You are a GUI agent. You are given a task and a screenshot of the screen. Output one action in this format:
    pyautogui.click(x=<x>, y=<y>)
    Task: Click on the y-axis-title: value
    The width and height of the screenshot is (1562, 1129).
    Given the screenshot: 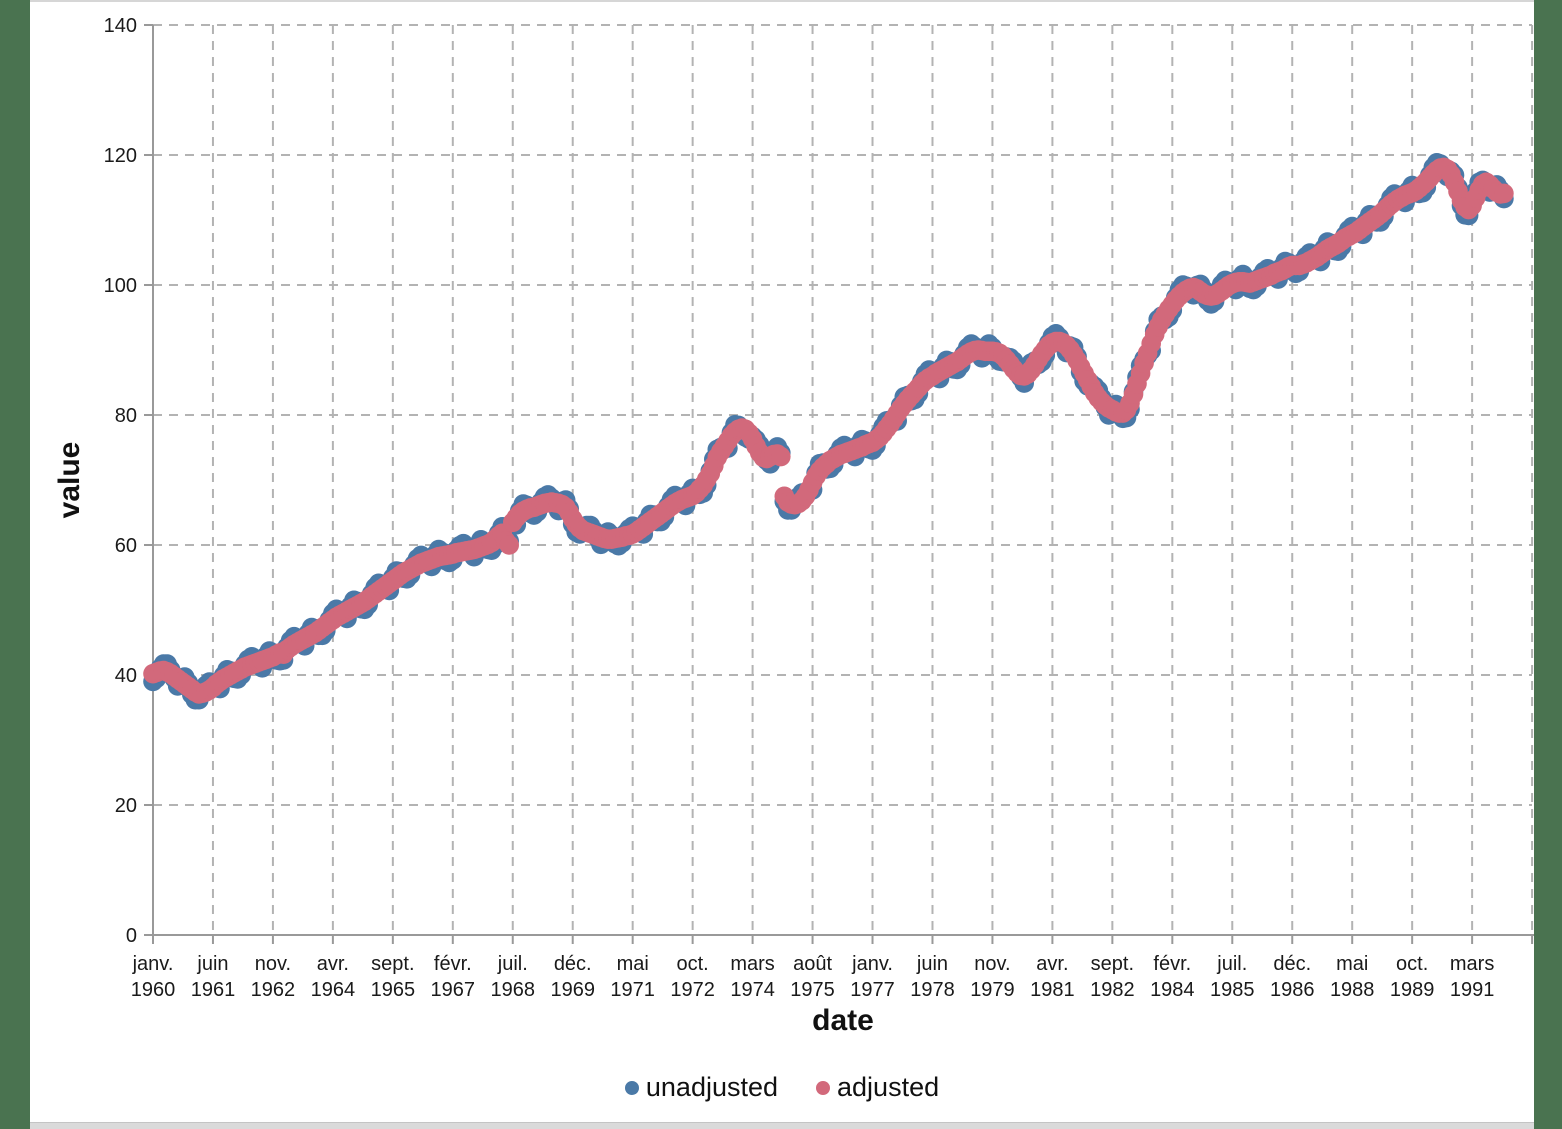 What is the action you would take?
    pyautogui.click(x=69, y=480)
    